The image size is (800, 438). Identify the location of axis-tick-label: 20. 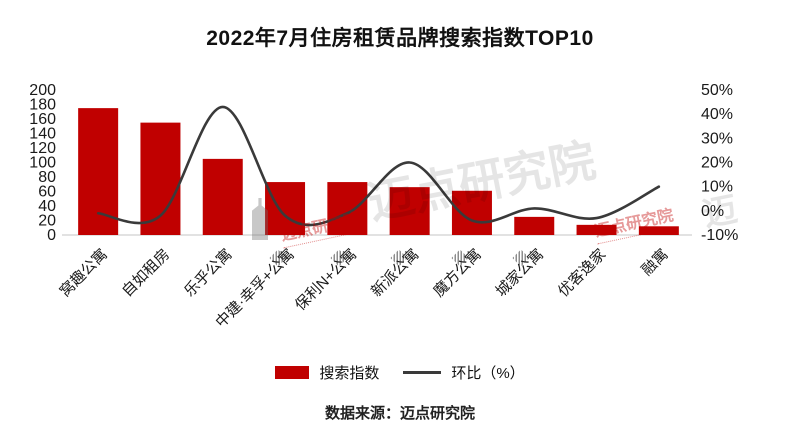
(47, 221).